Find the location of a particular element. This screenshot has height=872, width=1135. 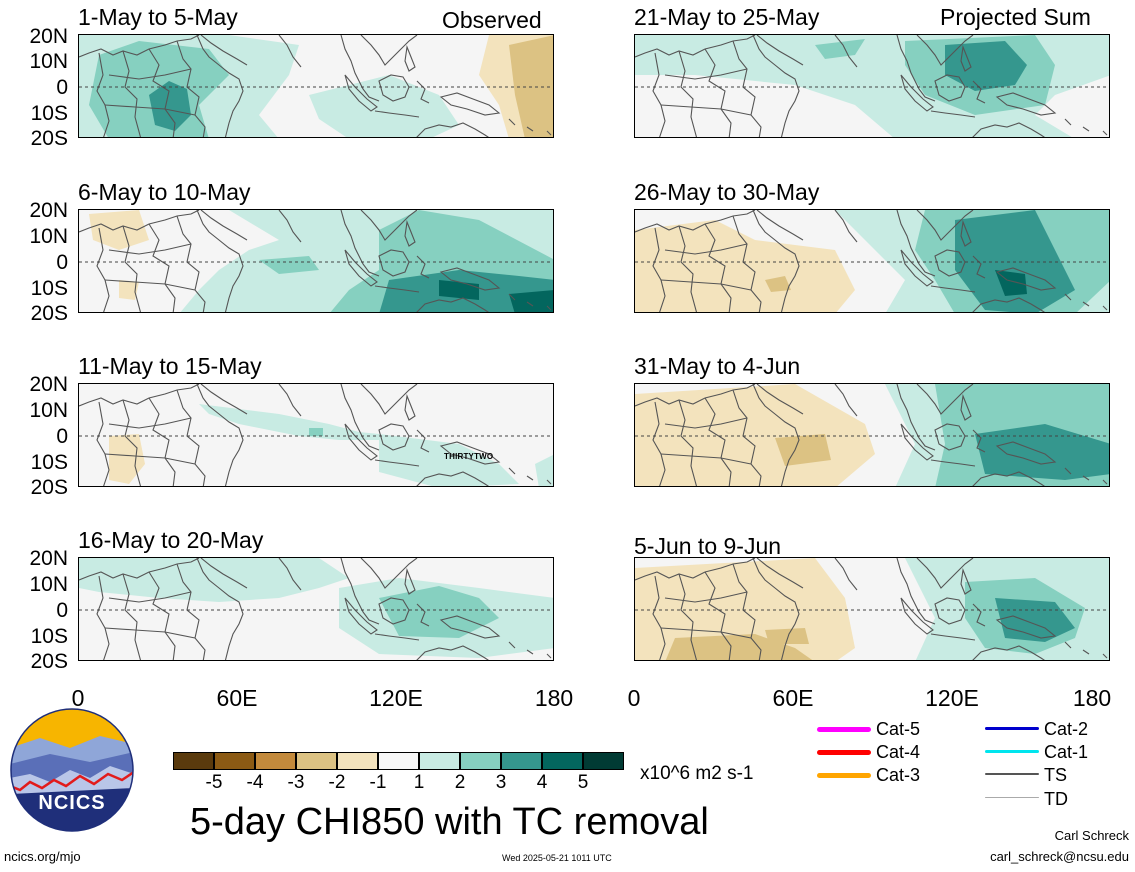

colorbar-tick: -5 is located at coordinates (214, 782).